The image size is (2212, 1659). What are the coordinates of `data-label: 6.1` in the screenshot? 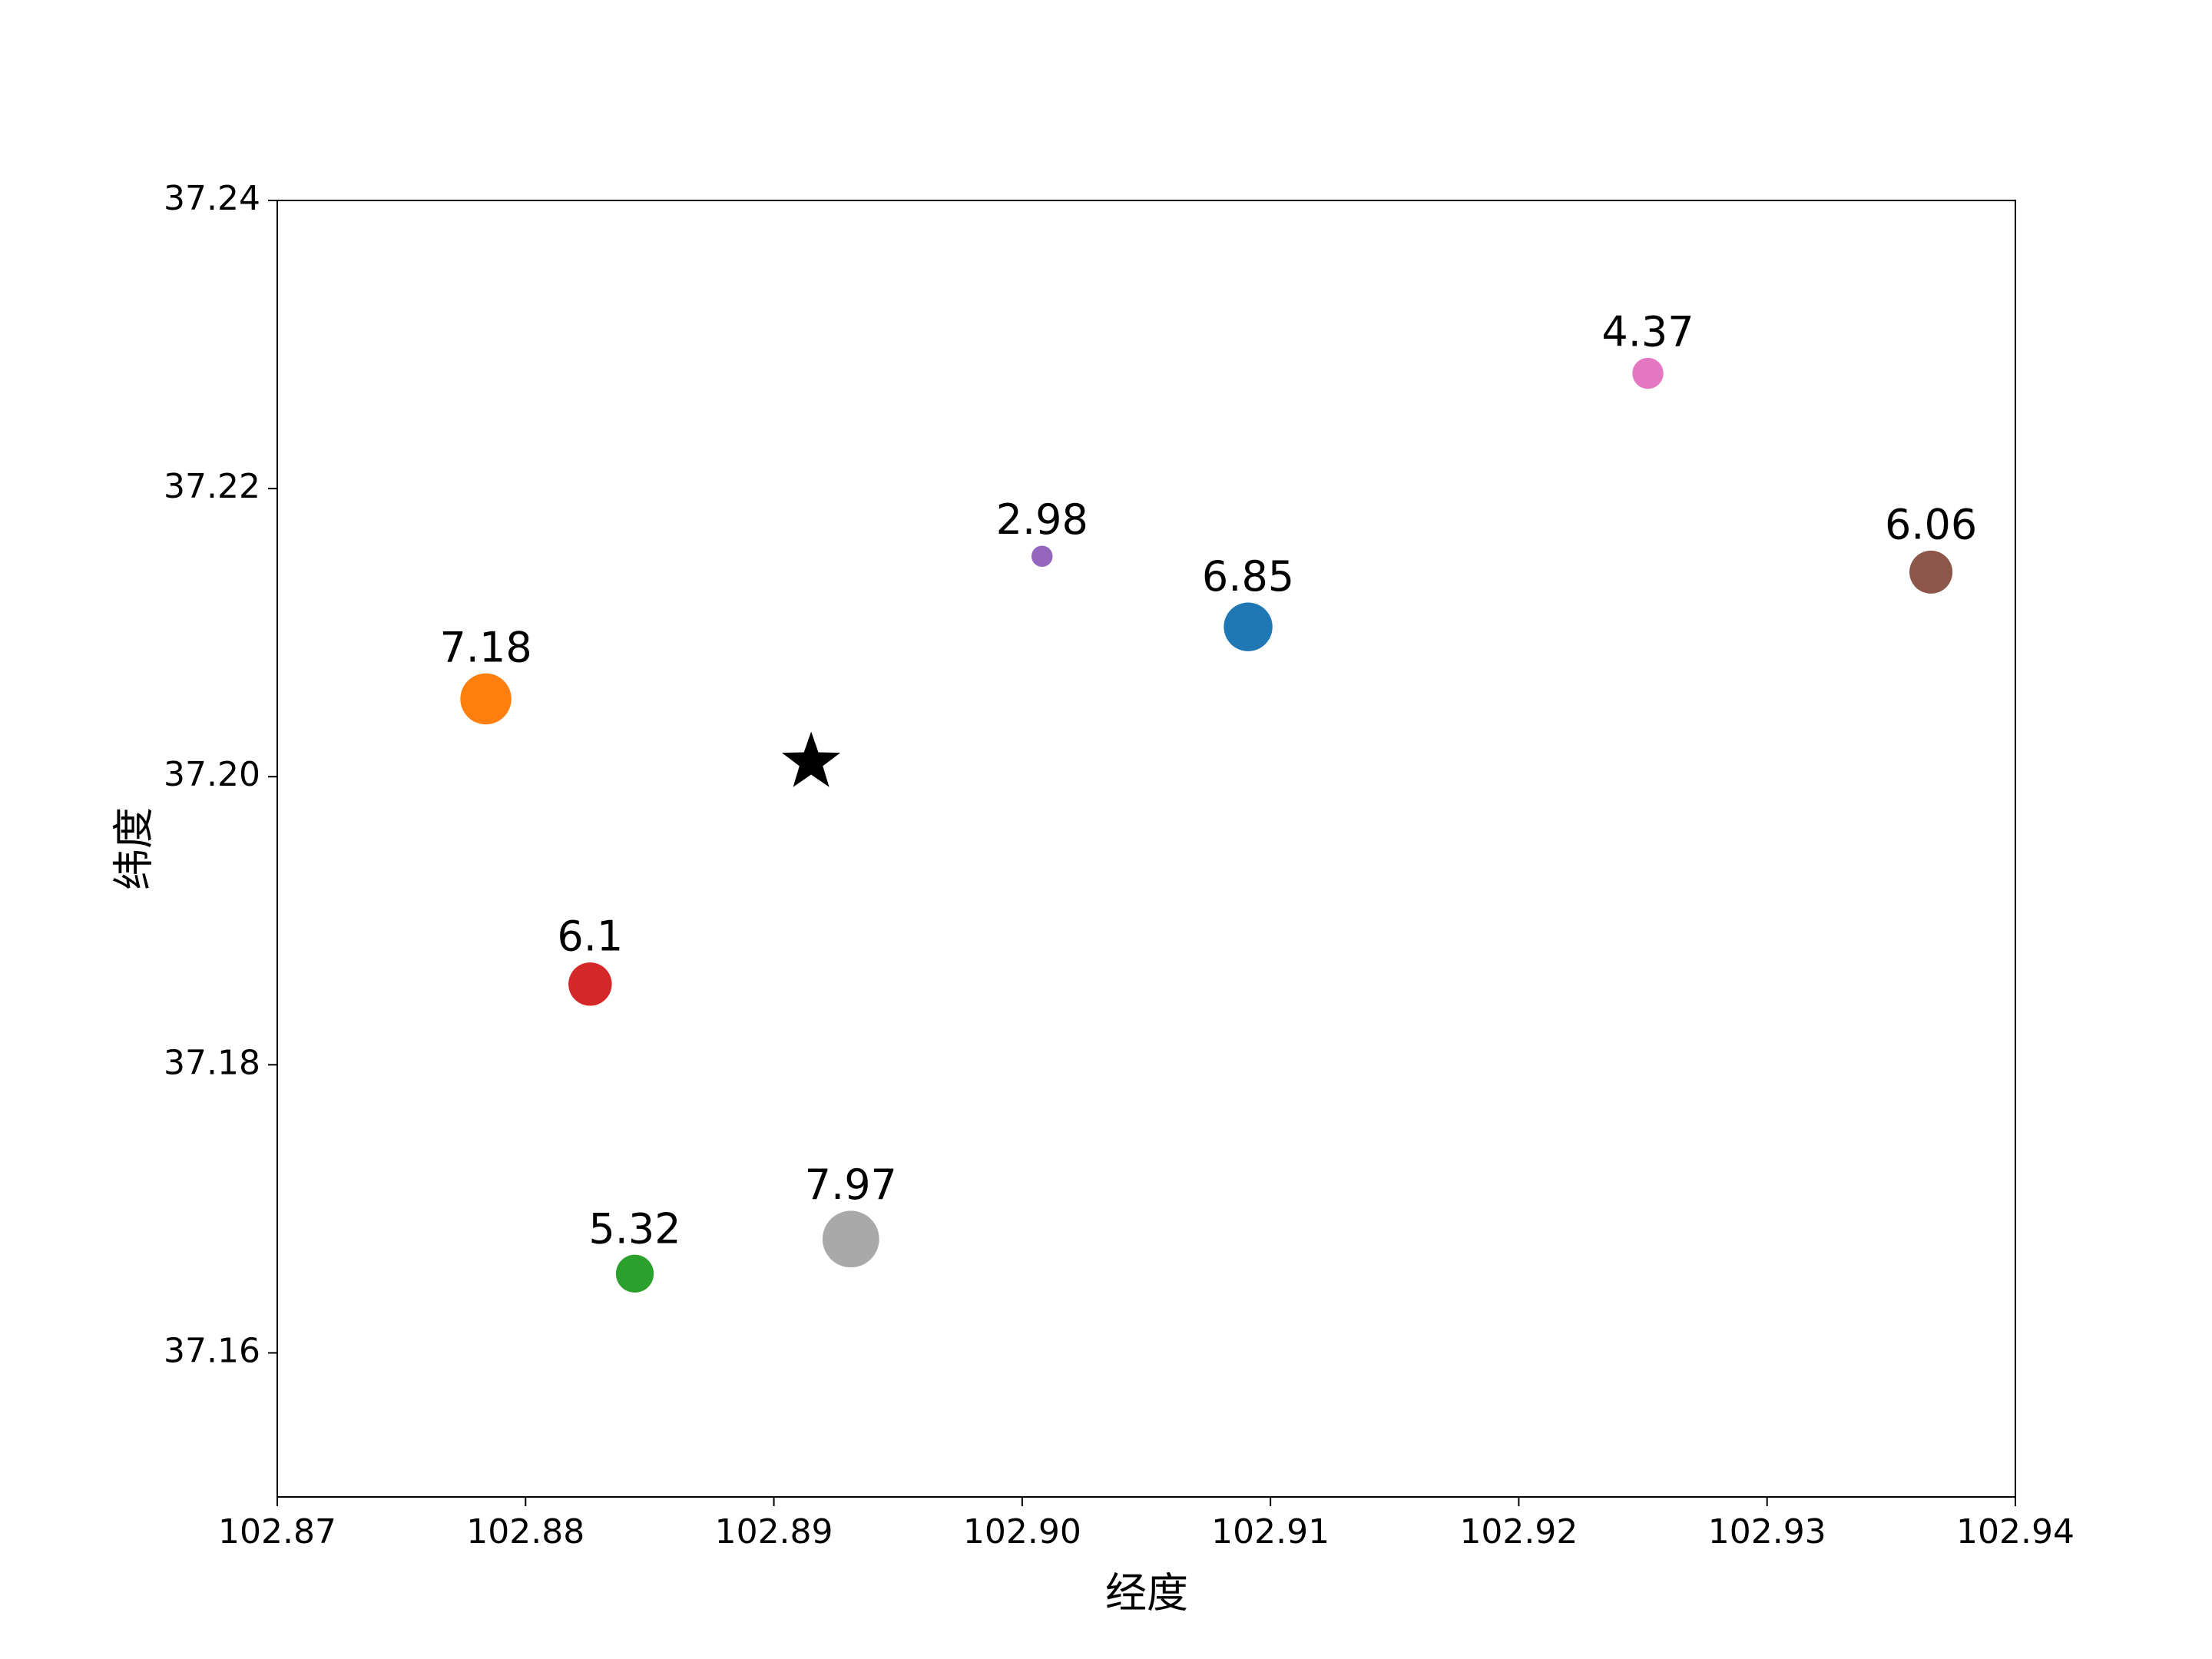 It's located at (590, 937).